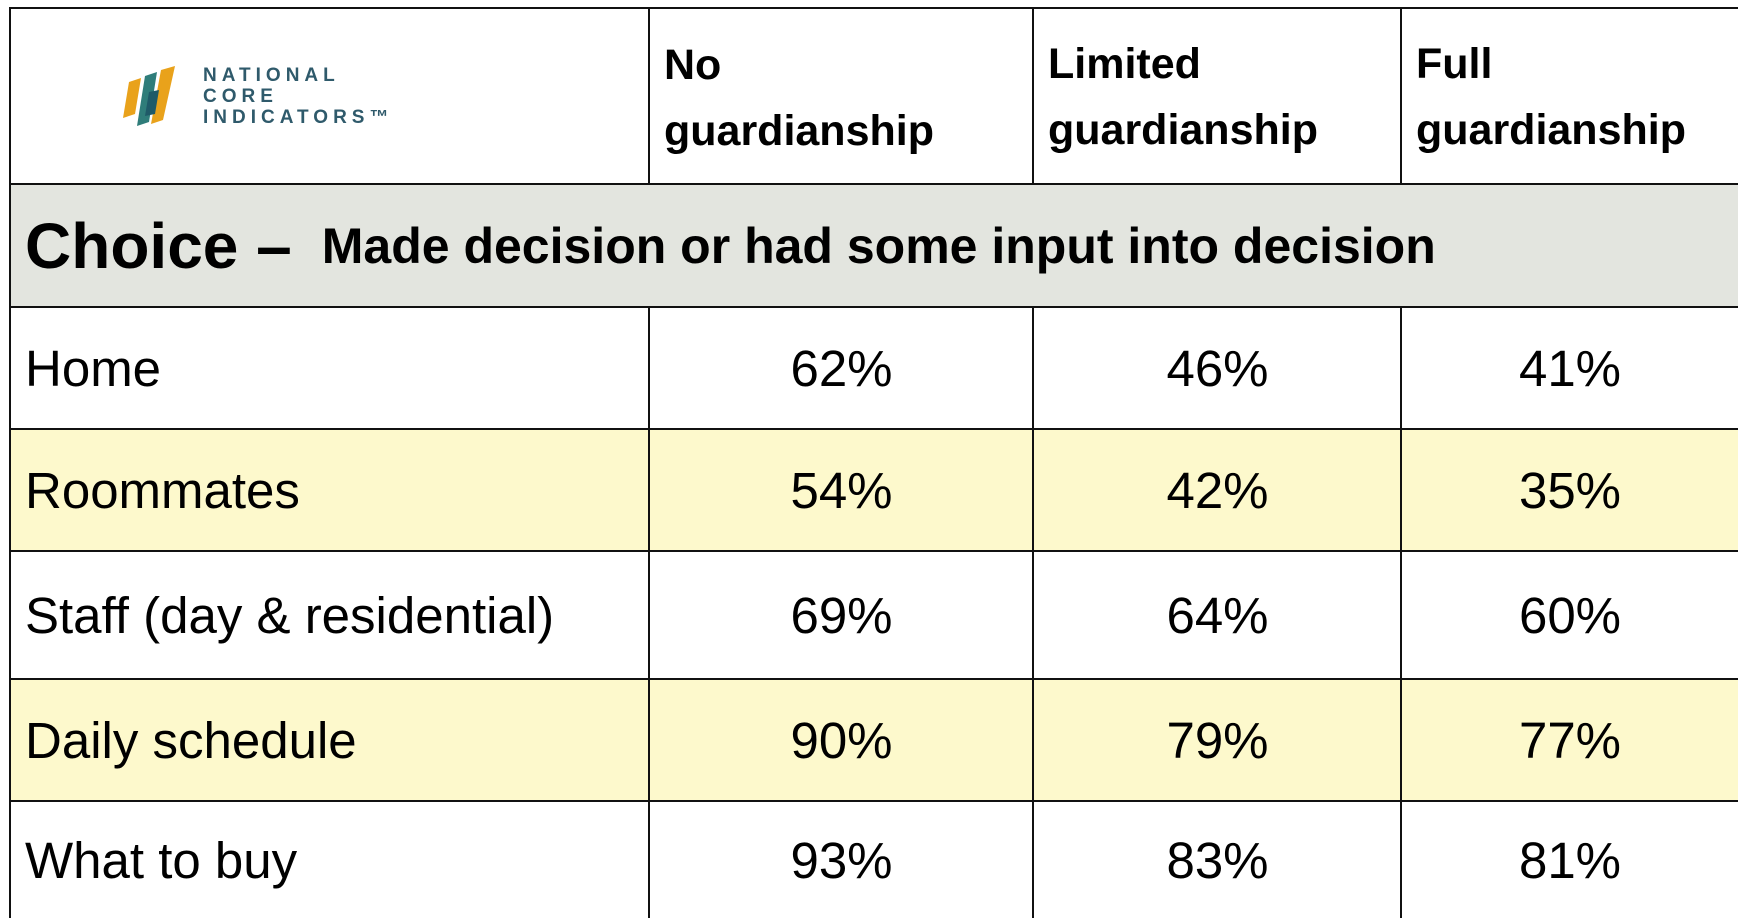 Image resolution: width=1738 pixels, height=918 pixels. I want to click on value-cell: 83%, so click(1216, 859).